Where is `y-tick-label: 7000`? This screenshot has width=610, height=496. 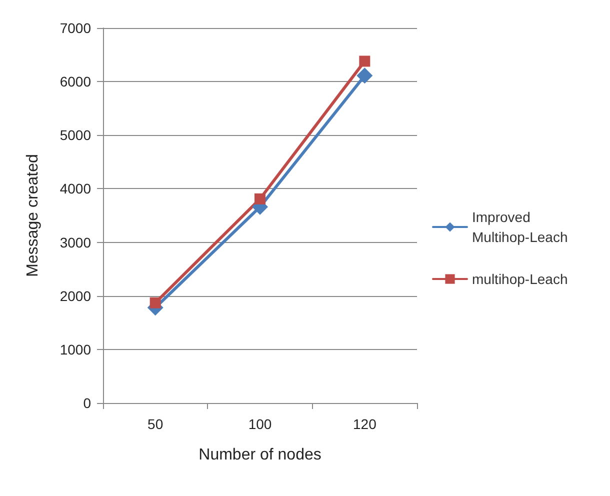
y-tick-label: 7000 is located at coordinates (76, 28).